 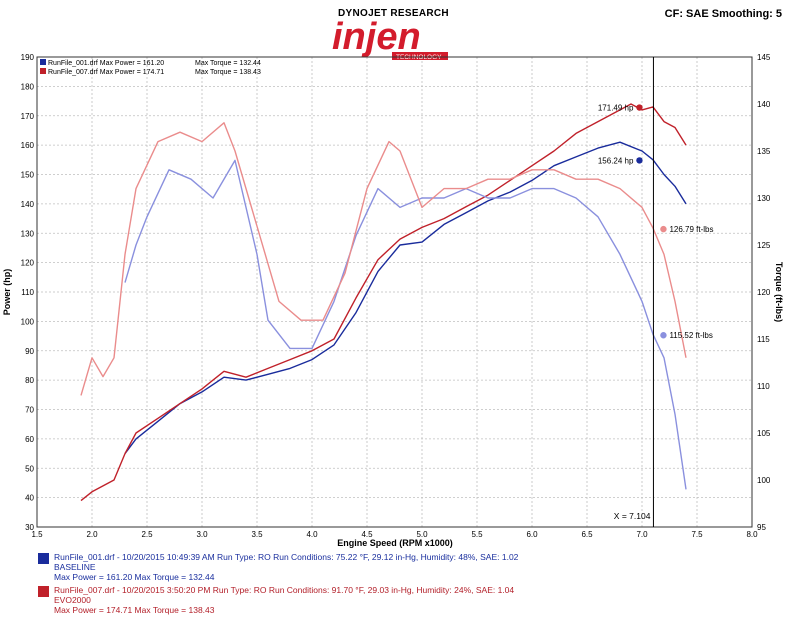 What do you see at coordinates (202, 534) in the screenshot?
I see `x-tick-label: 3.0` at bounding box center [202, 534].